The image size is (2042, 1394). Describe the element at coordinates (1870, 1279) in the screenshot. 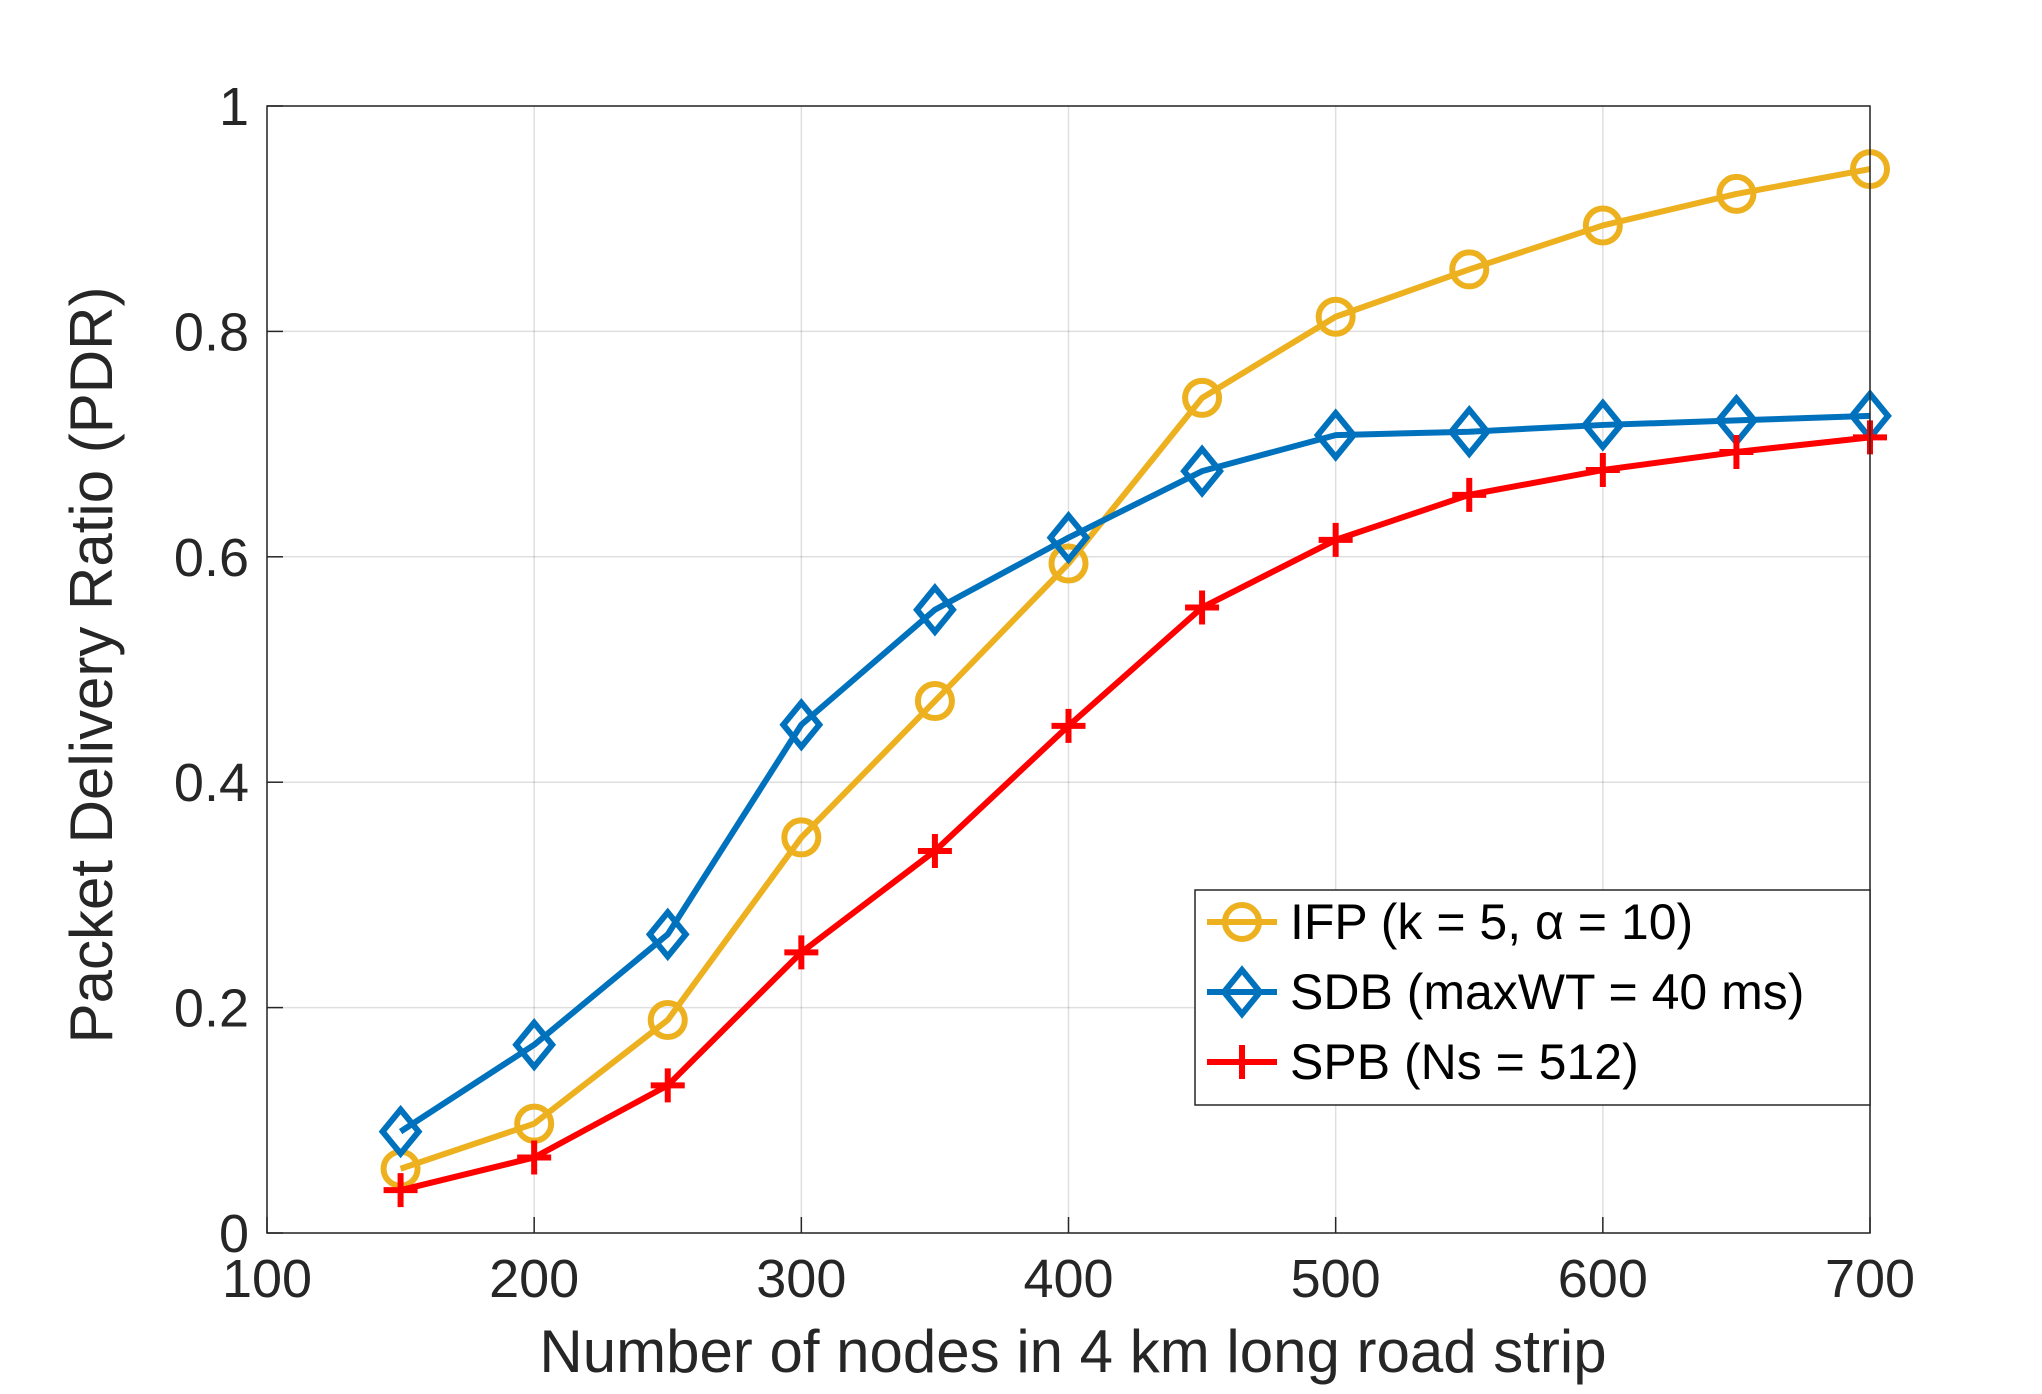

I see `x-tick-label: 700` at that location.